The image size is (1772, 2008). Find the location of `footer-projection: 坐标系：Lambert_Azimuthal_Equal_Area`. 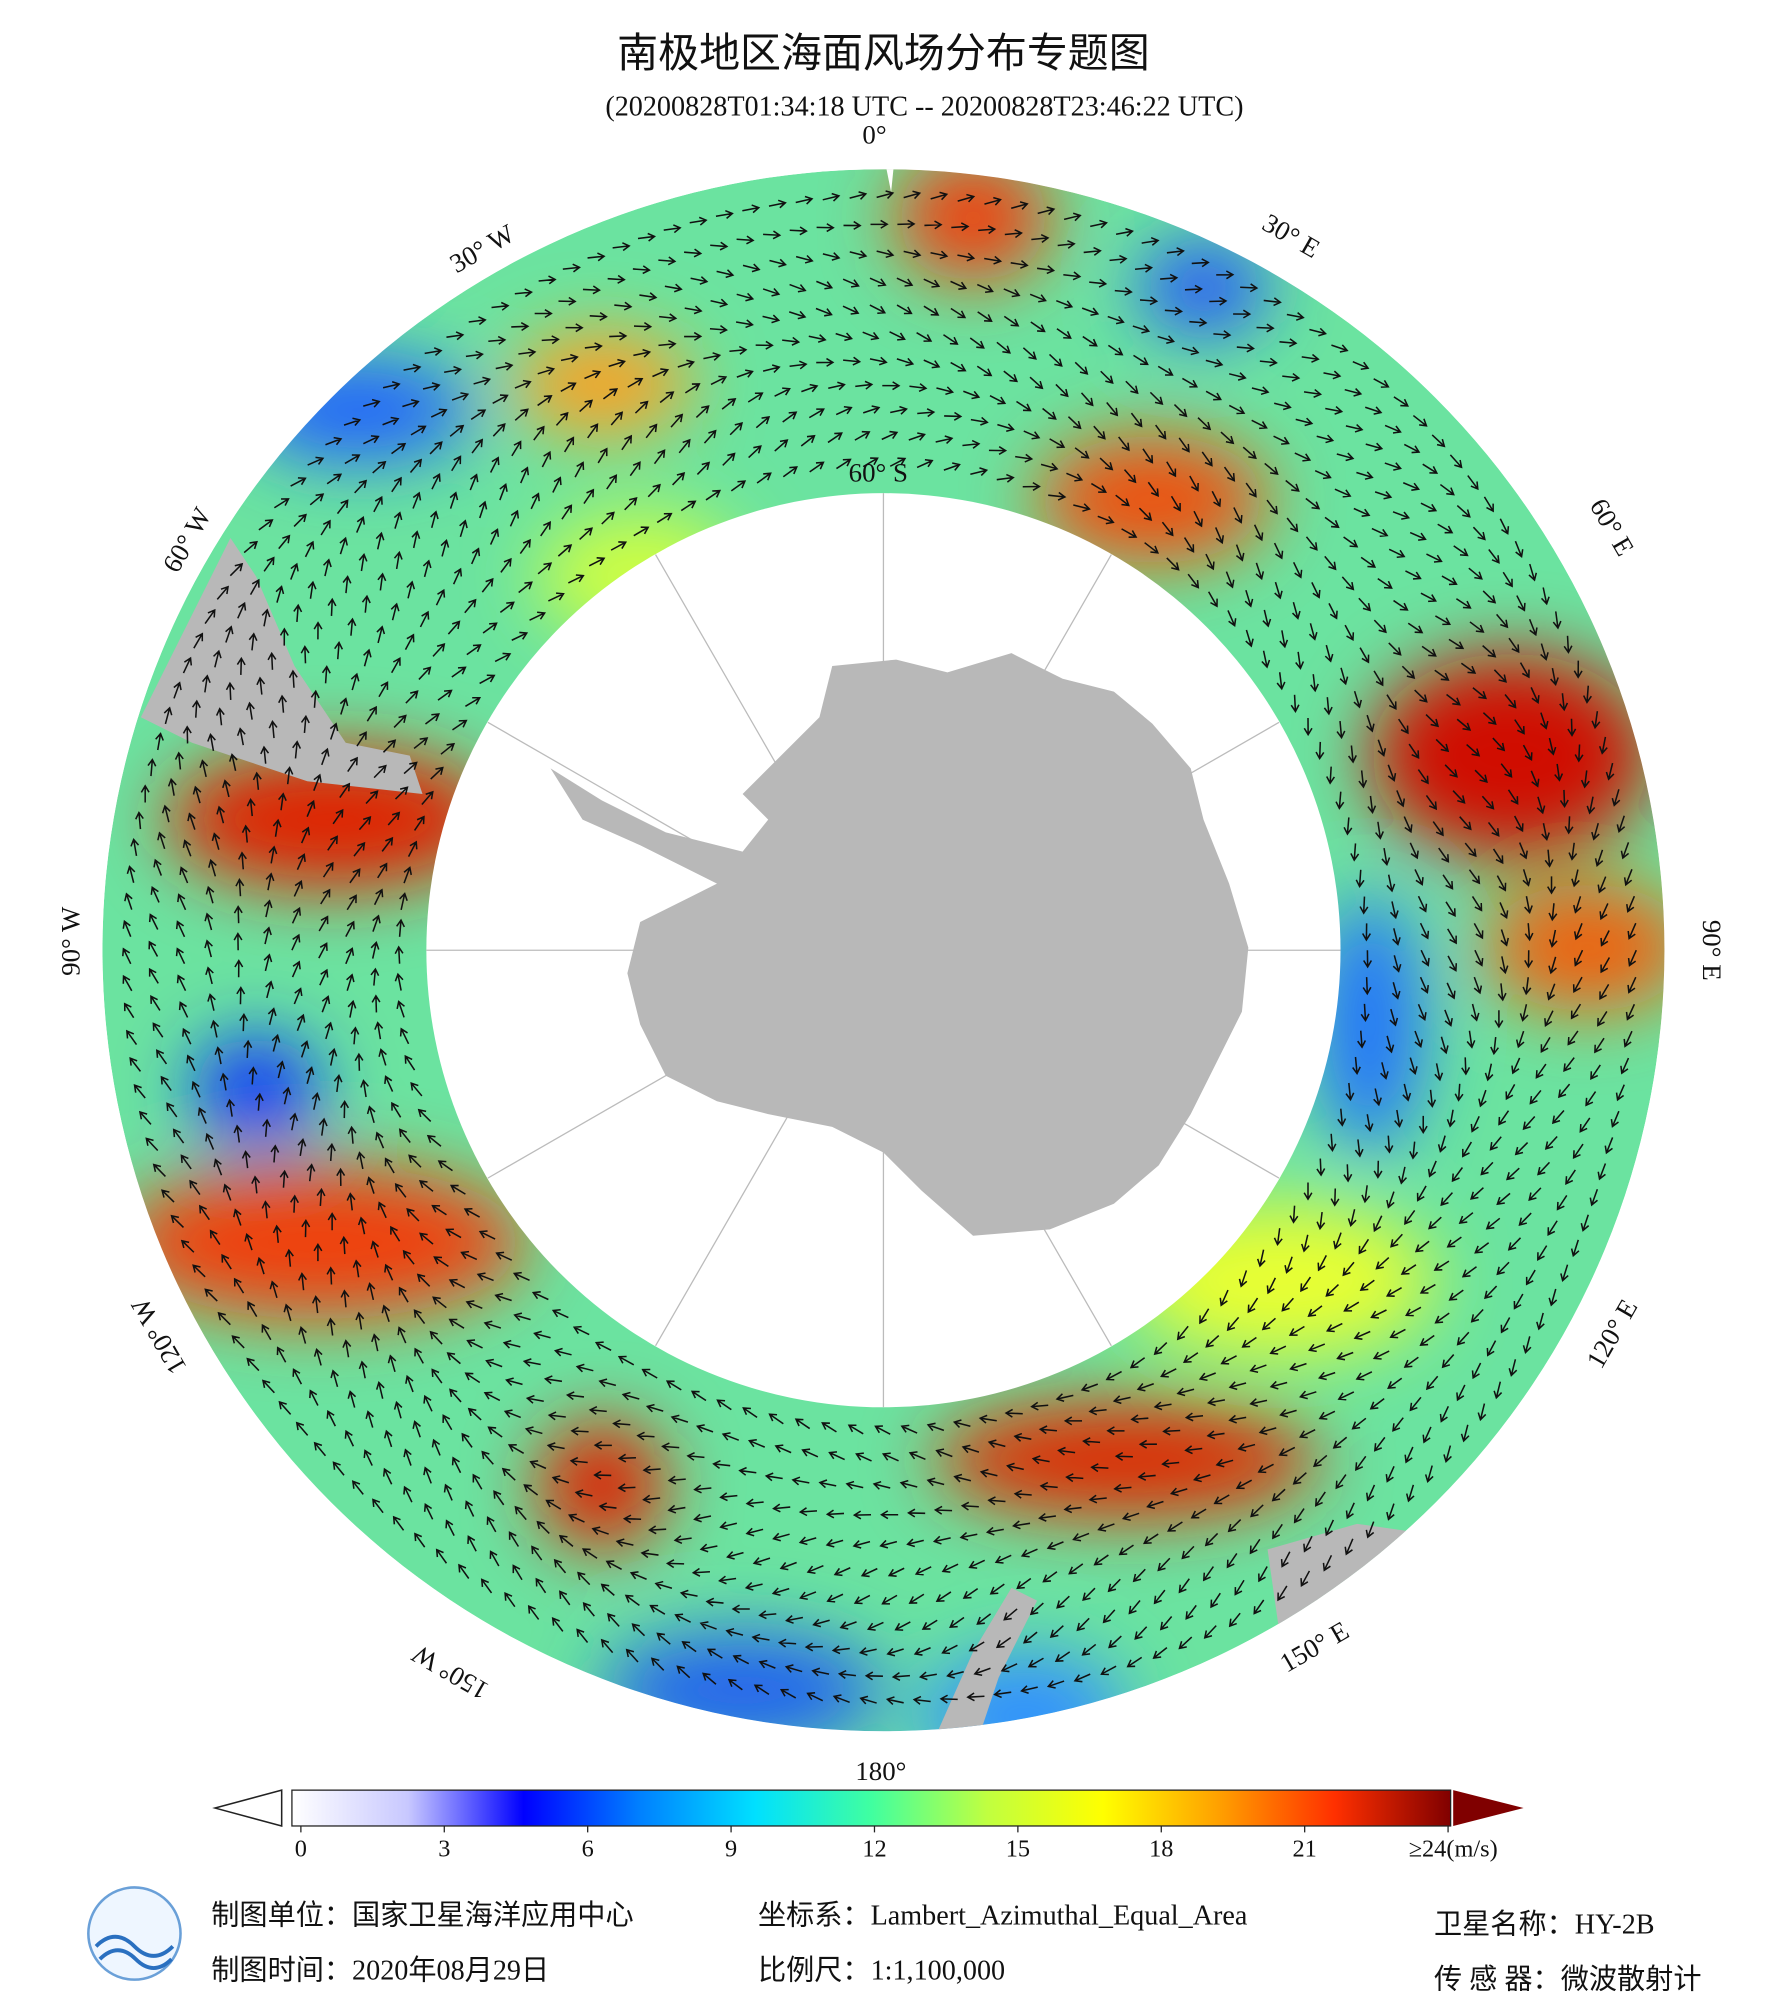

footer-projection: 坐标系：Lambert_Azimuthal_Equal_Area is located at coordinates (1003, 1916).